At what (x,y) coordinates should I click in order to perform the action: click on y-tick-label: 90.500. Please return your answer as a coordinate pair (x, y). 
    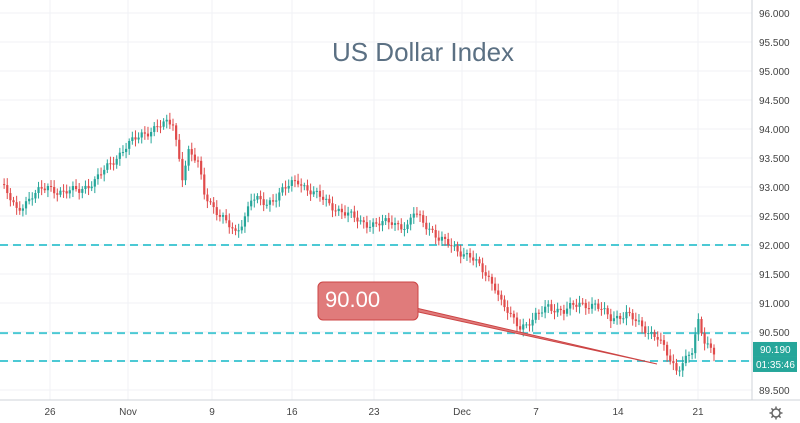
    Looking at the image, I should click on (774, 333).